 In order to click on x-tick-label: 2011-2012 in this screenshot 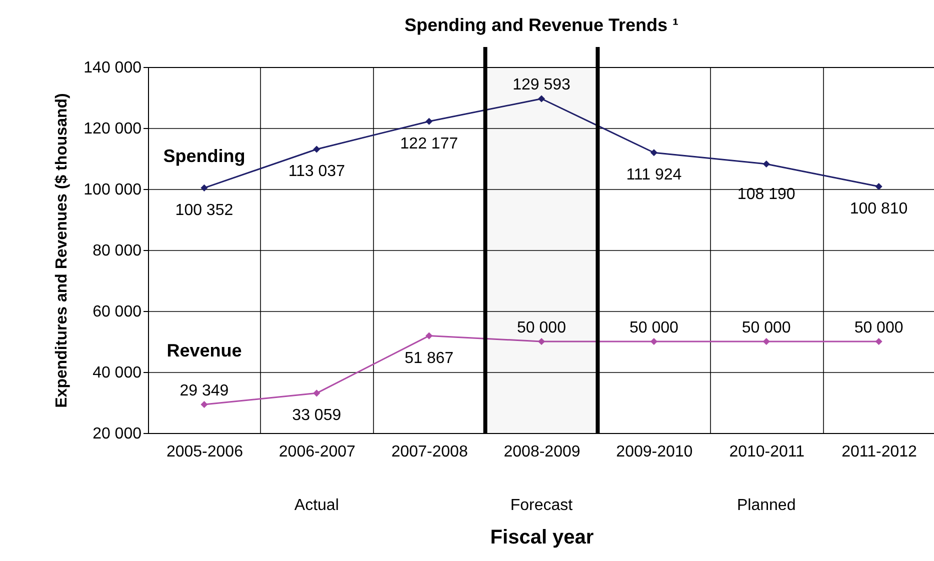, I will do `click(880, 452)`.